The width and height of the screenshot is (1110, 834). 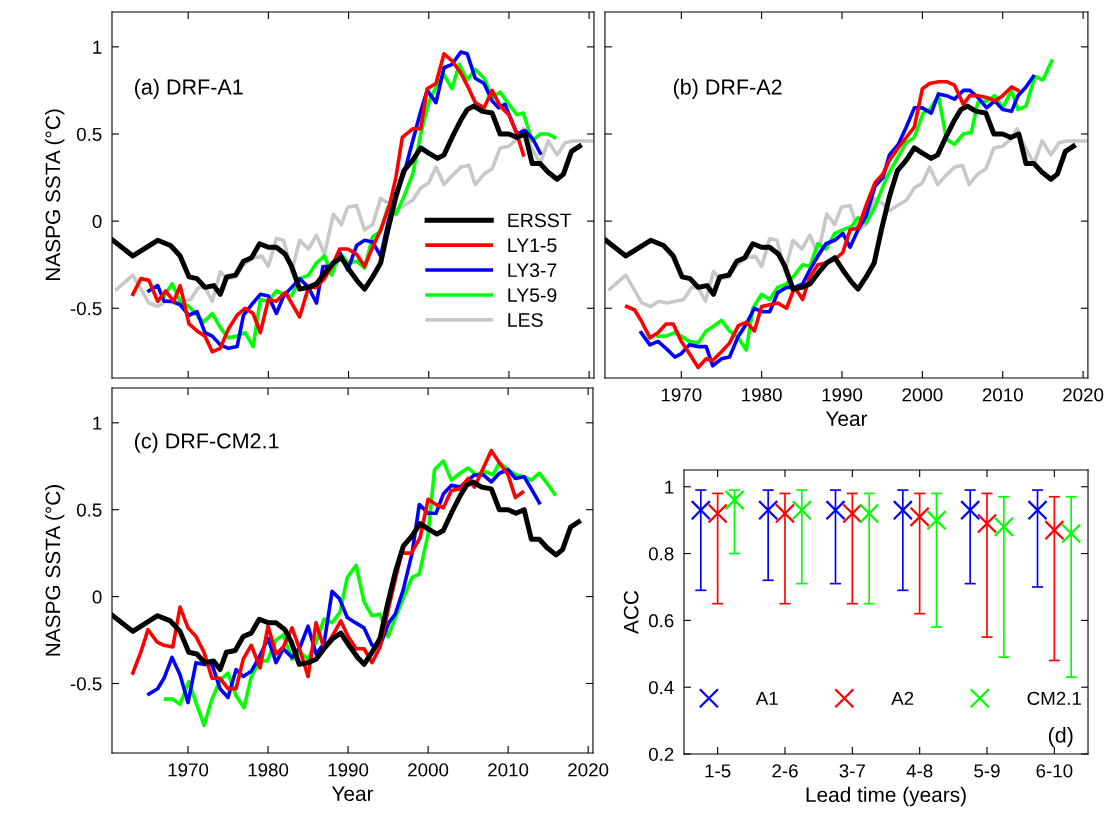 I want to click on x-tick-label: 1-5, so click(x=718, y=771).